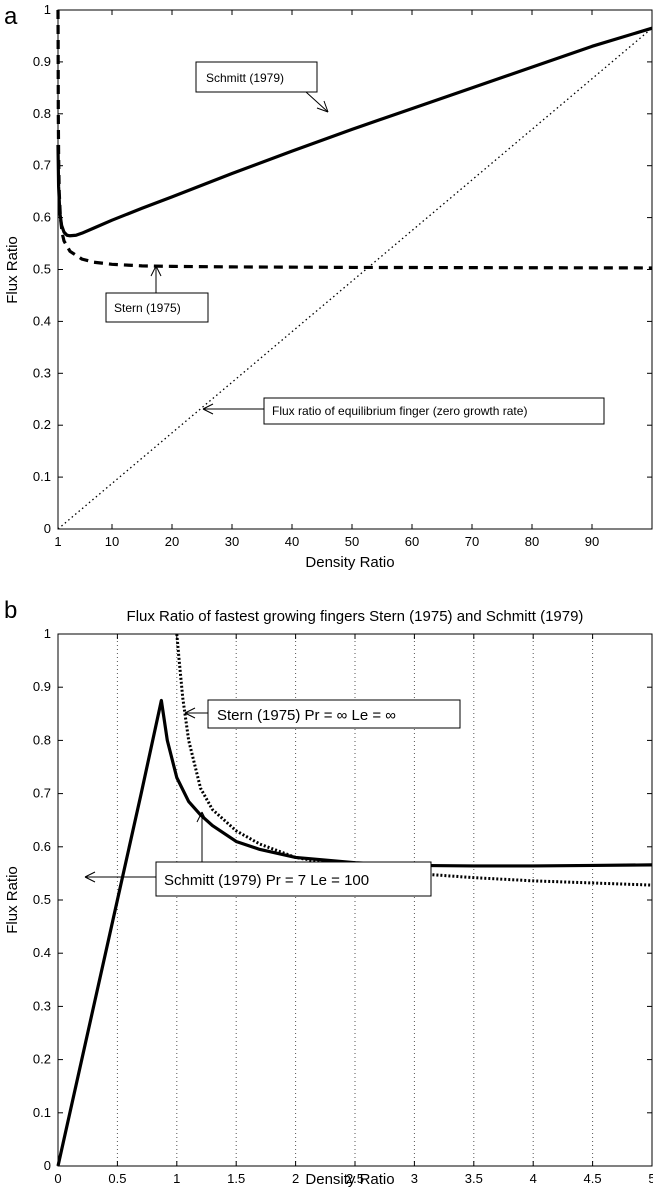  What do you see at coordinates (57, 1178) in the screenshot?
I see `x-tick-label: 0` at bounding box center [57, 1178].